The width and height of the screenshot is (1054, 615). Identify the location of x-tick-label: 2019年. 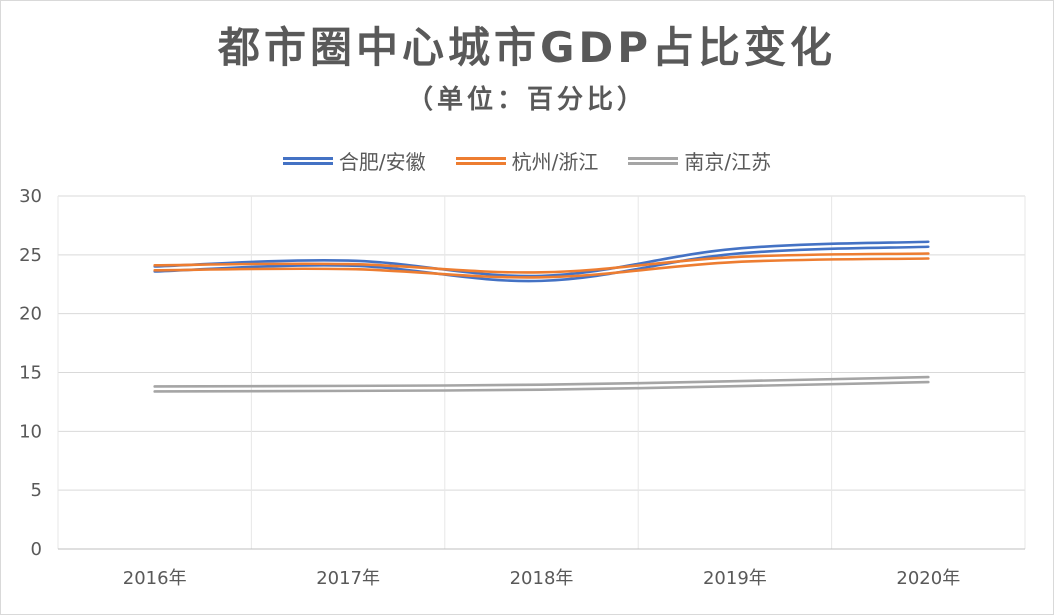
(735, 578).